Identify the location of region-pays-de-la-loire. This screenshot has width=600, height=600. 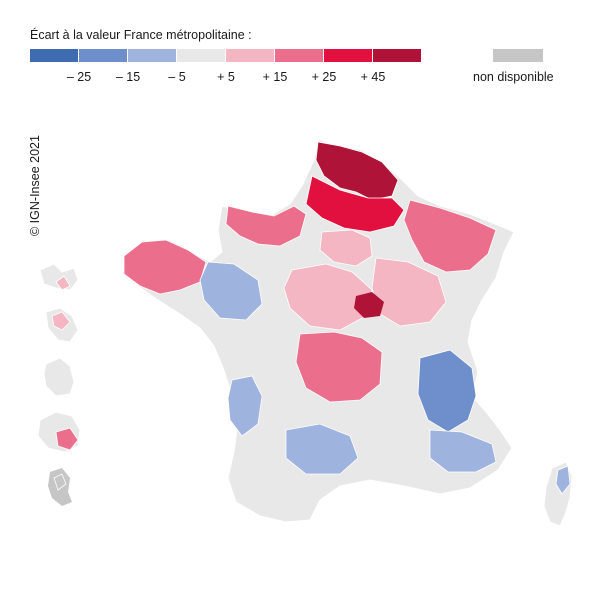
(231, 291).